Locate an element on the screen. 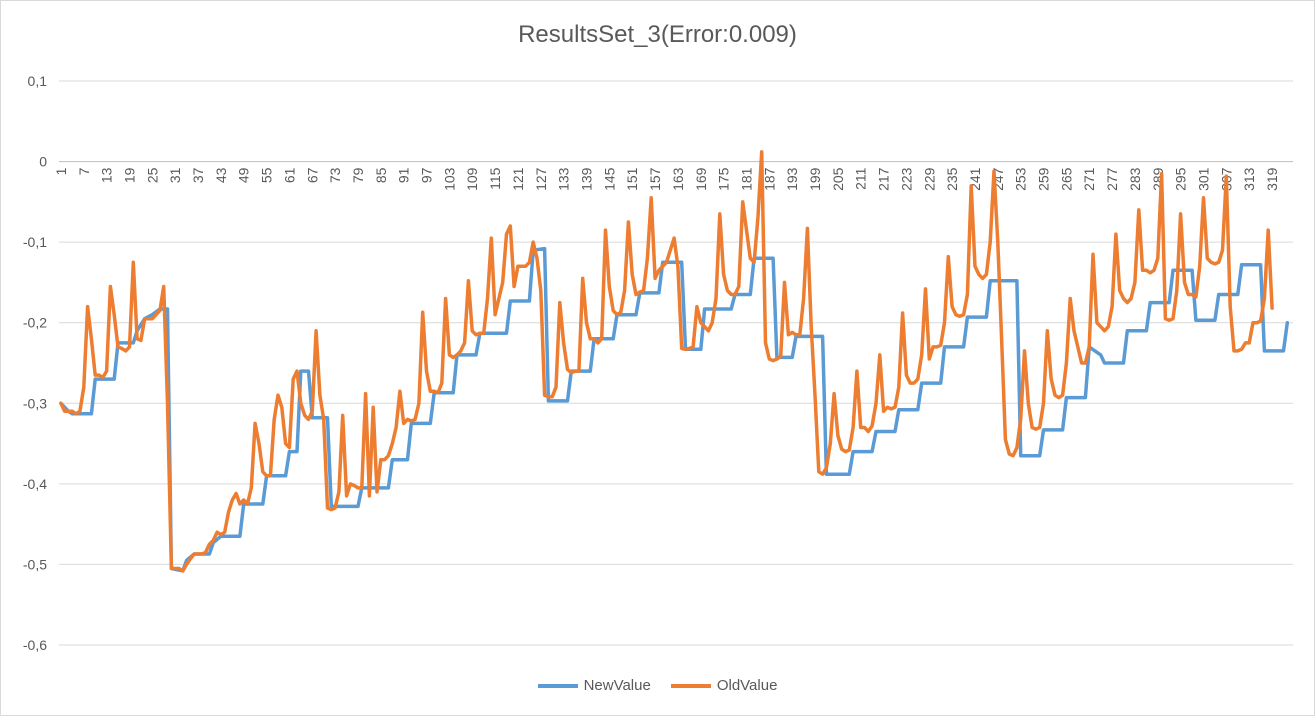 The width and height of the screenshot is (1315, 716). x-tick-label: 199 is located at coordinates (815, 179).